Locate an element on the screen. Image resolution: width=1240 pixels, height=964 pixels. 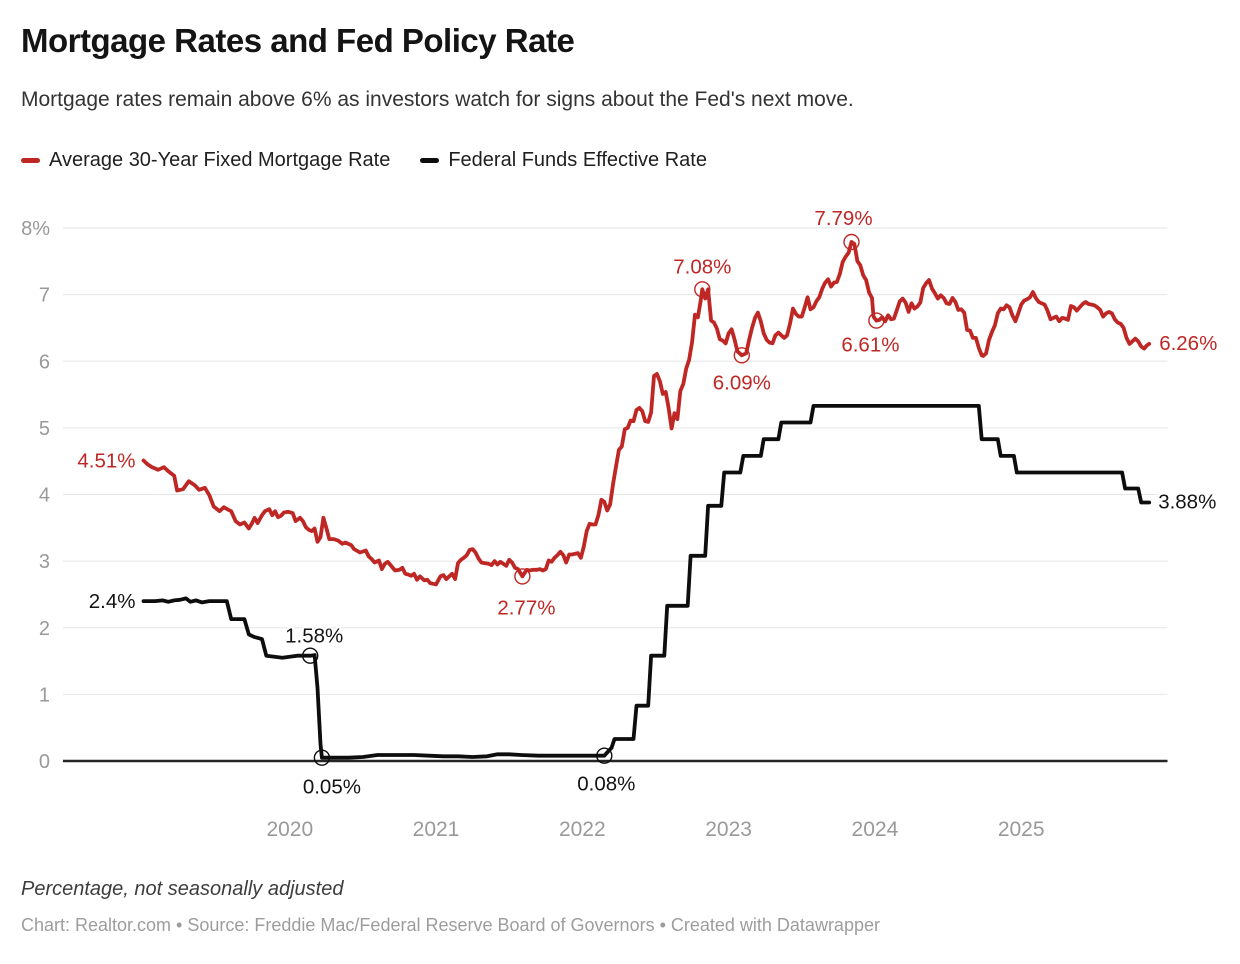
annotation-779: 7.79% is located at coordinates (843, 218).